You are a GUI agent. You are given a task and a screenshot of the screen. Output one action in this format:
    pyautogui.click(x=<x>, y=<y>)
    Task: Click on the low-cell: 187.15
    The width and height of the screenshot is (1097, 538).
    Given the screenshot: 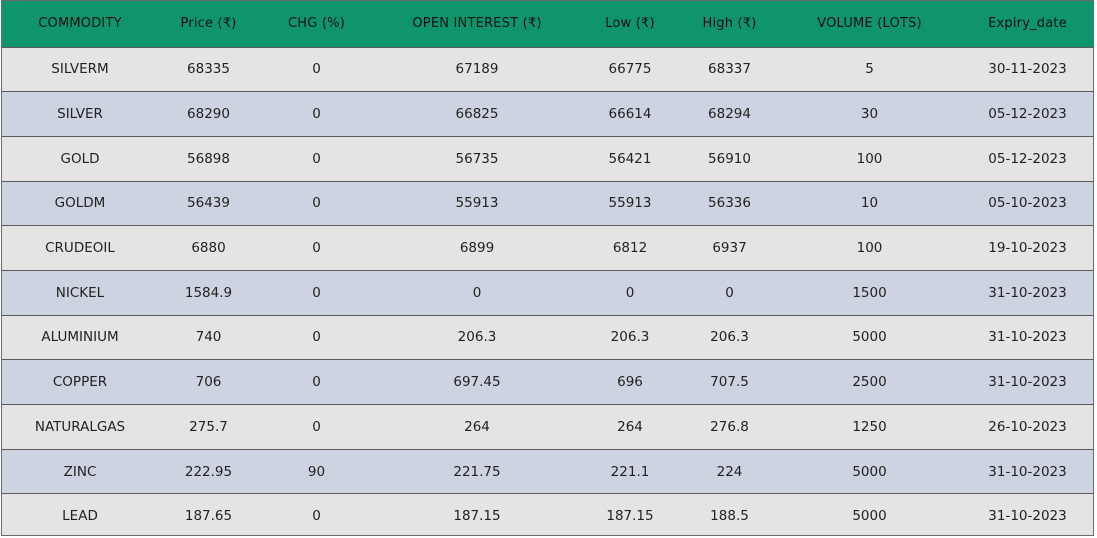 What is the action you would take?
    pyautogui.click(x=630, y=514)
    